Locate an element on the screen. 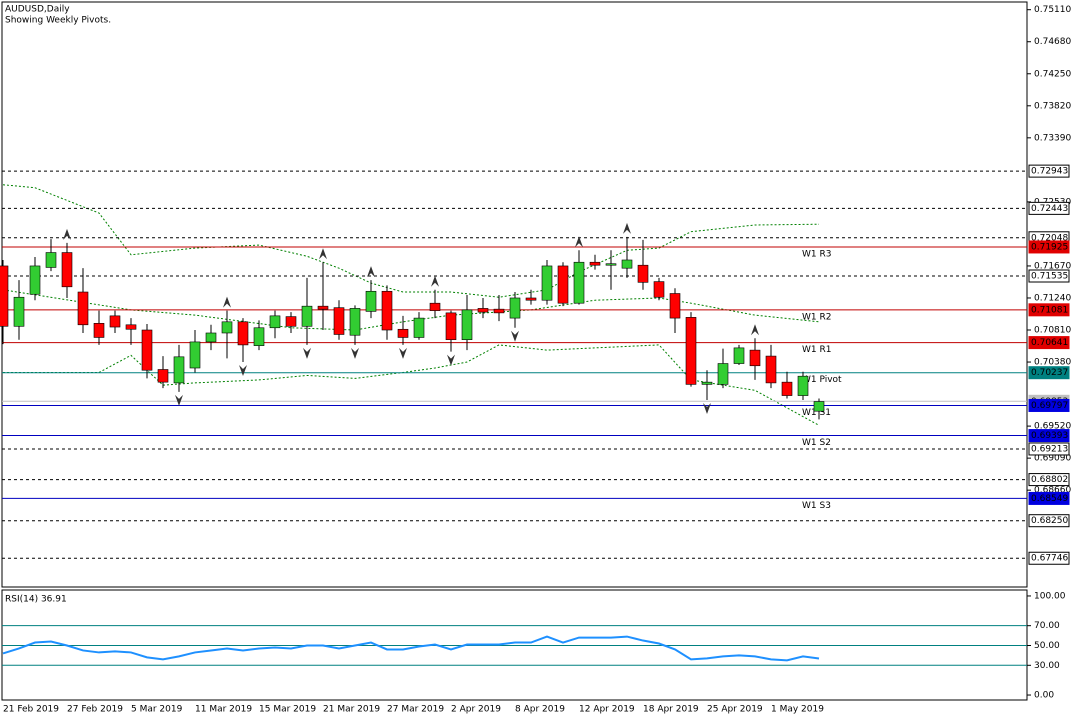 Image resolution: width=1080 pixels, height=720 pixels. y-tick-label: 70.00 is located at coordinates (1047, 626).